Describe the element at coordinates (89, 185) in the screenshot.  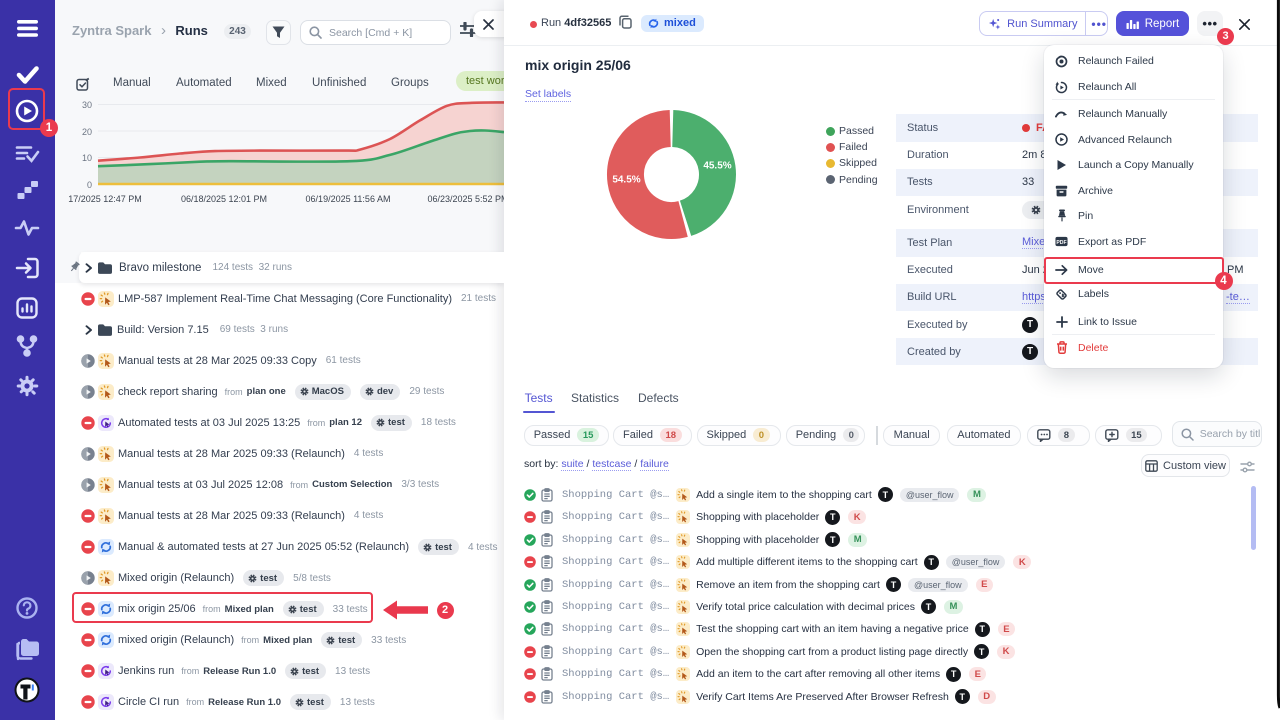
I see `svg-text: 0` at that location.